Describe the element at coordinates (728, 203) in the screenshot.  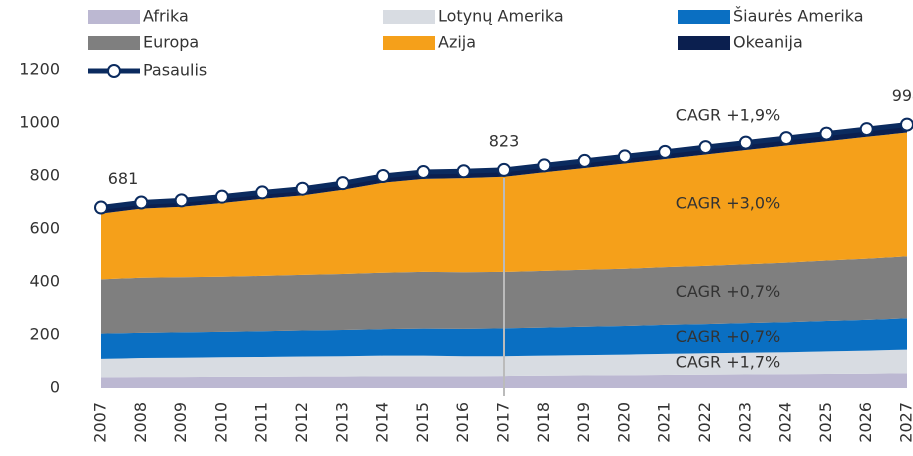
I see `annotation: CAGR +3,0%` at that location.